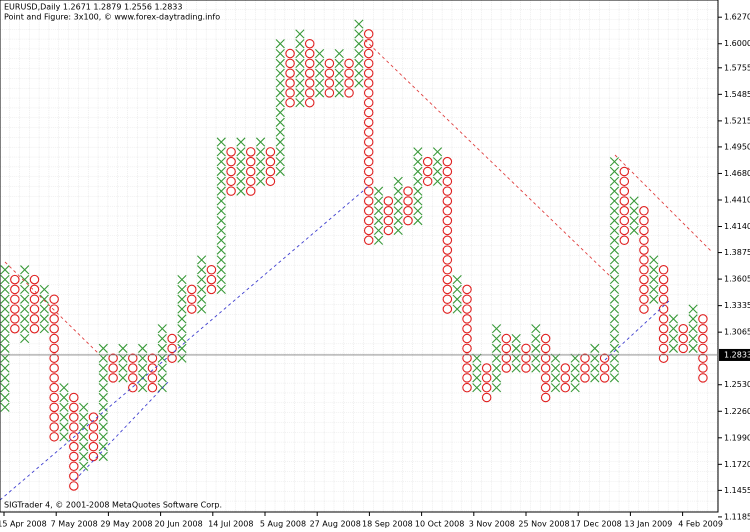 The image size is (750, 532). Describe the element at coordinates (93, 7) in the screenshot. I see `chart-title: EURUSD,Daily 1.2671 1.2879 1.2556 1.2833` at that location.